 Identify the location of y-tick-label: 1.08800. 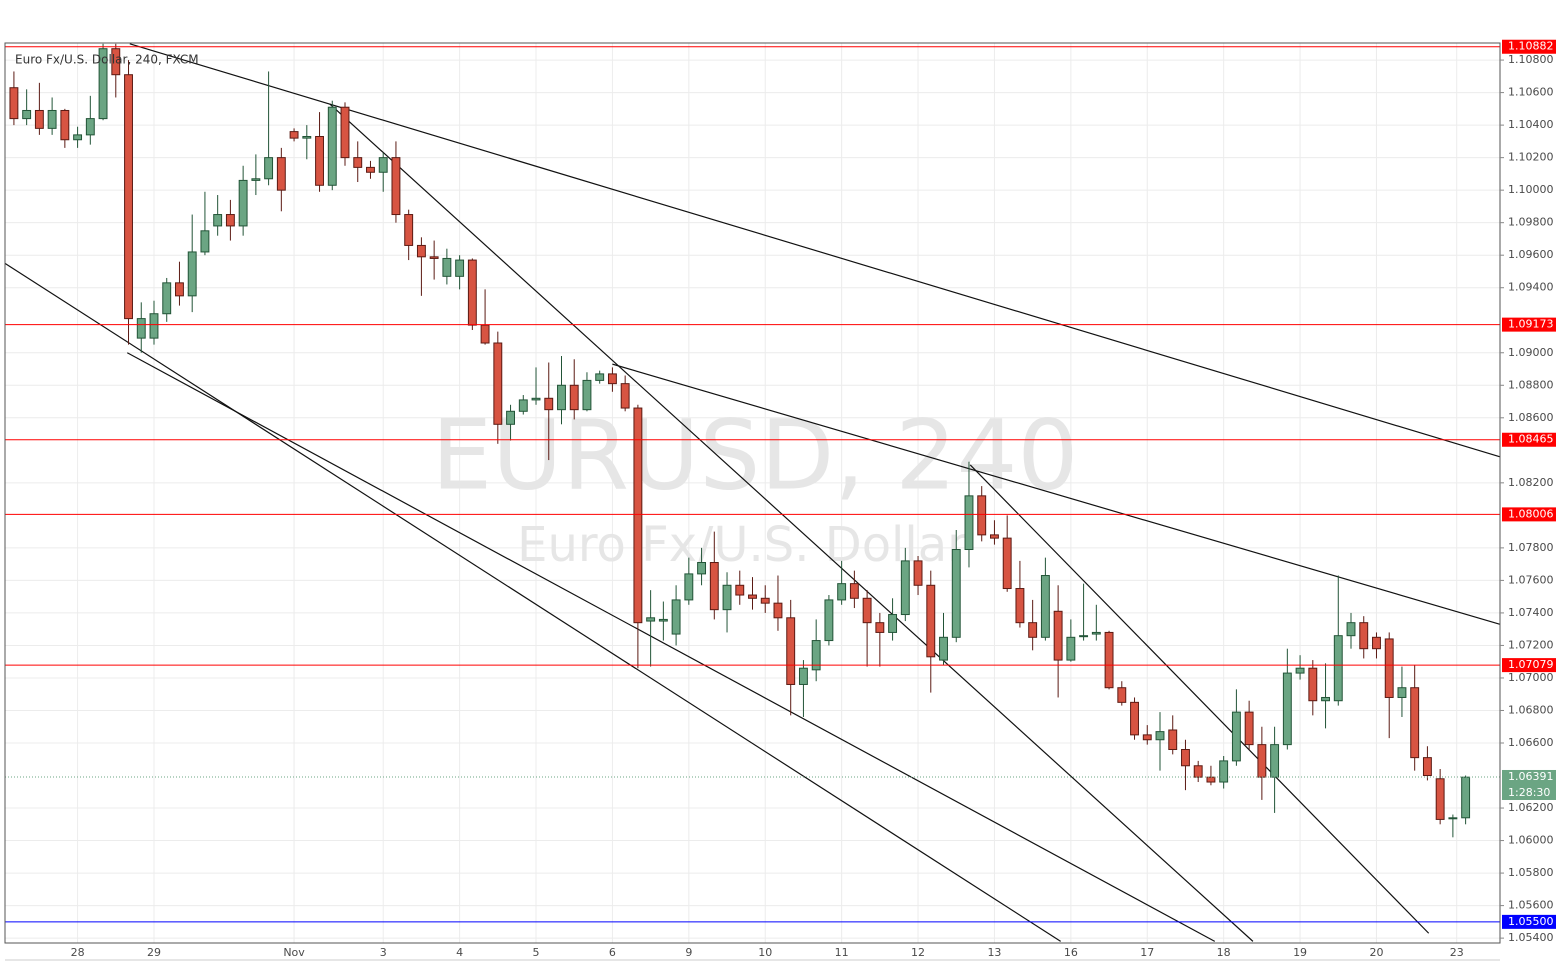
(1531, 384).